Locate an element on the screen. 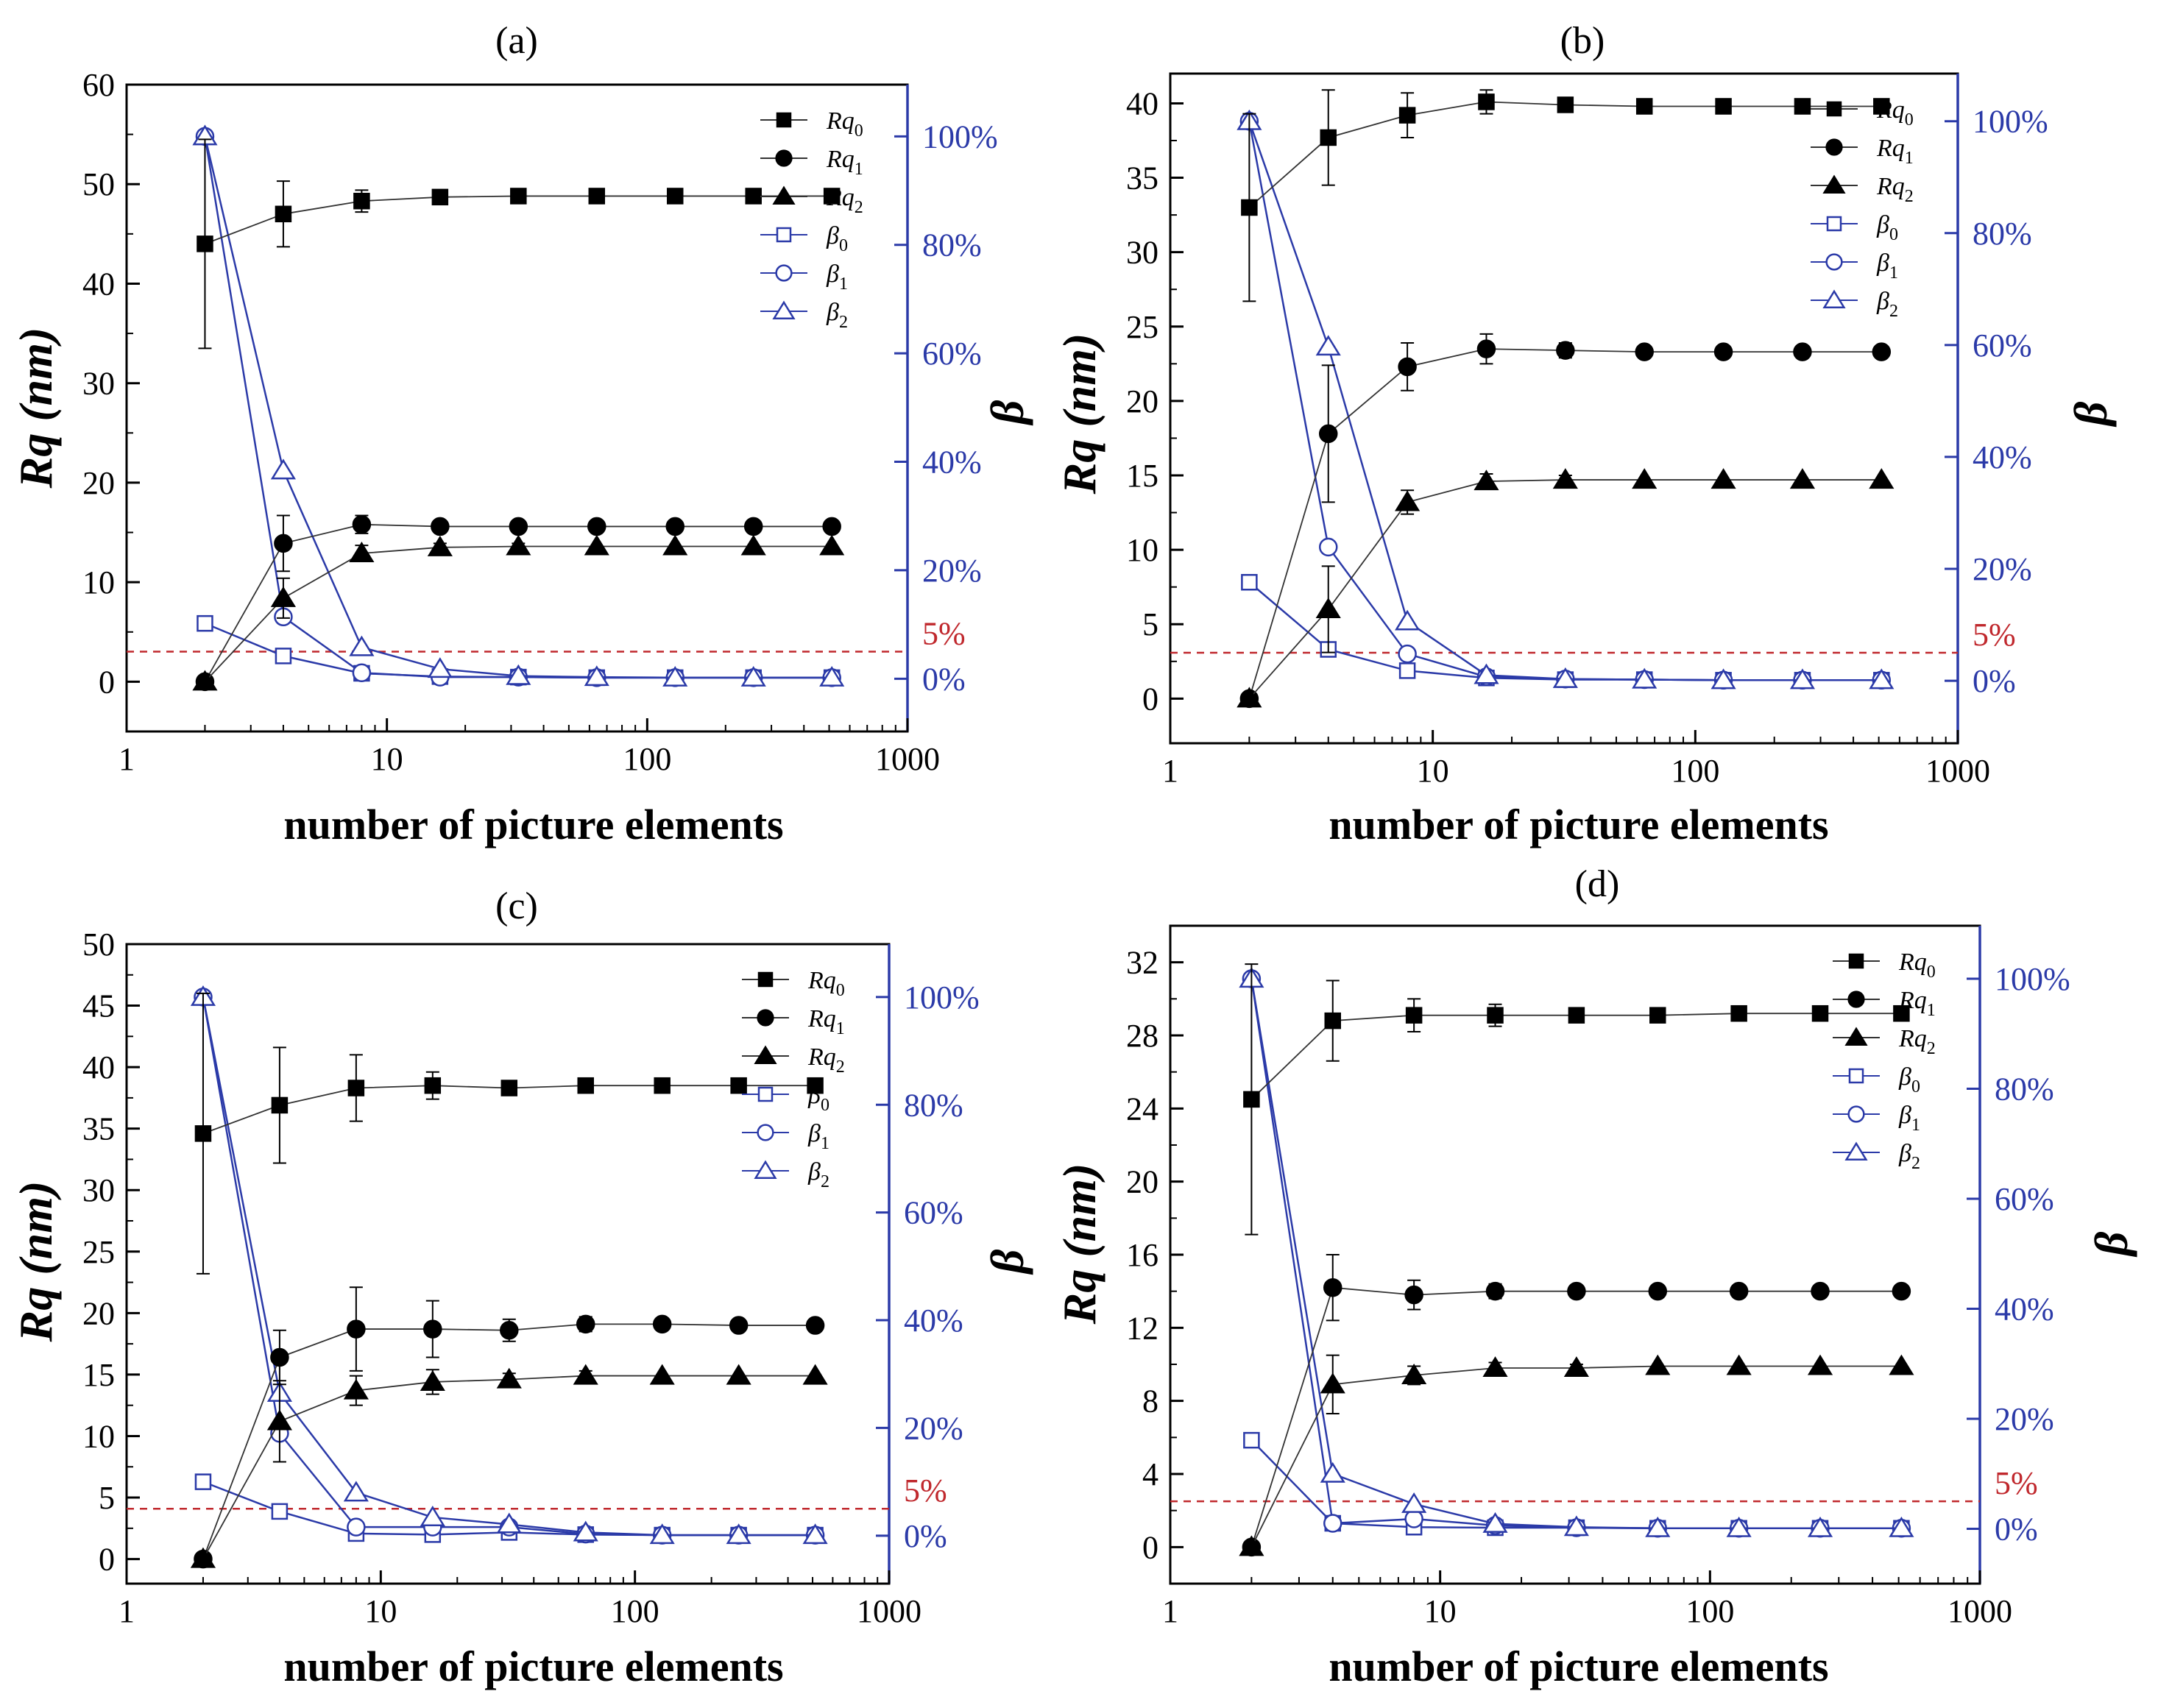 This screenshot has height=1708, width=2158. y2-axis-title: β is located at coordinates (1007, 1262).